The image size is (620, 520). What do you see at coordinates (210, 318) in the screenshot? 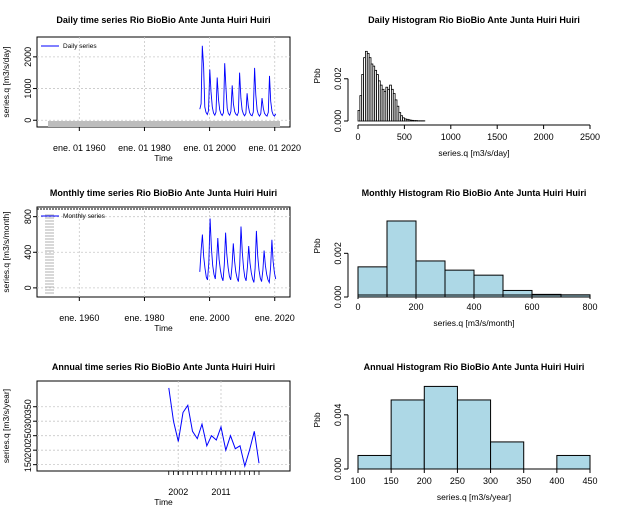
I see `x-tick-label: ene. 2000` at bounding box center [210, 318].